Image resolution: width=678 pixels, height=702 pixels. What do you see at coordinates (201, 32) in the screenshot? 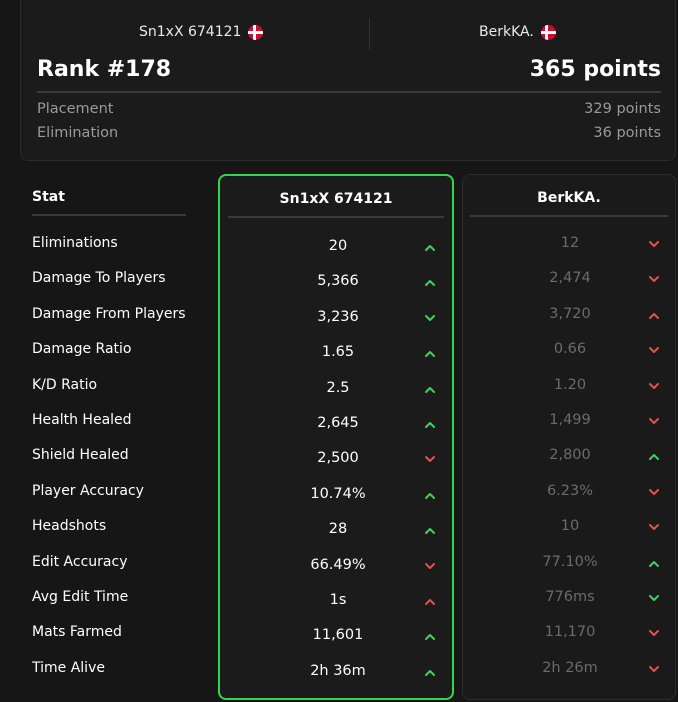
I see `player1-name: Sn1xX 674121` at bounding box center [201, 32].